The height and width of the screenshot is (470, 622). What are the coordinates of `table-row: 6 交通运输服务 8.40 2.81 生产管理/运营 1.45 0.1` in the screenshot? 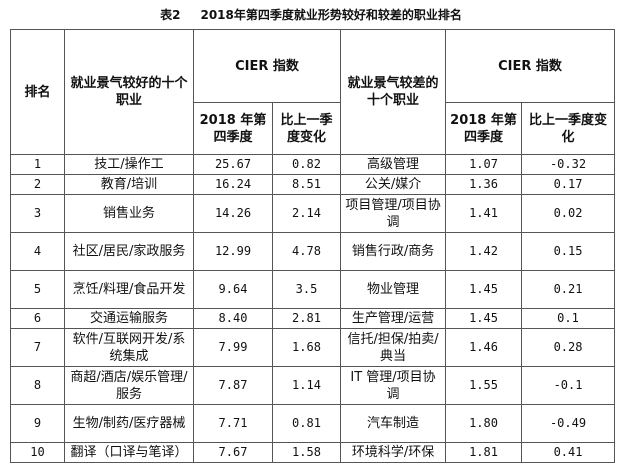 It's located at (313, 318).